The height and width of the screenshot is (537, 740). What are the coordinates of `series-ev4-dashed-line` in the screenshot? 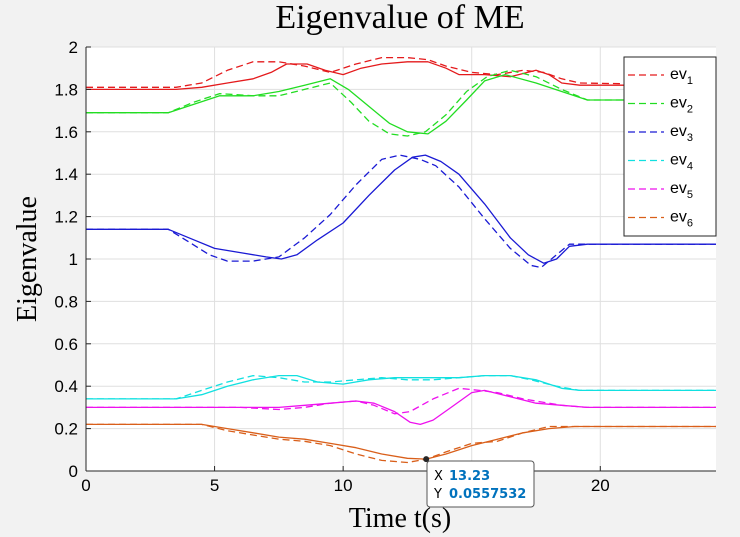 It's located at (401, 387).